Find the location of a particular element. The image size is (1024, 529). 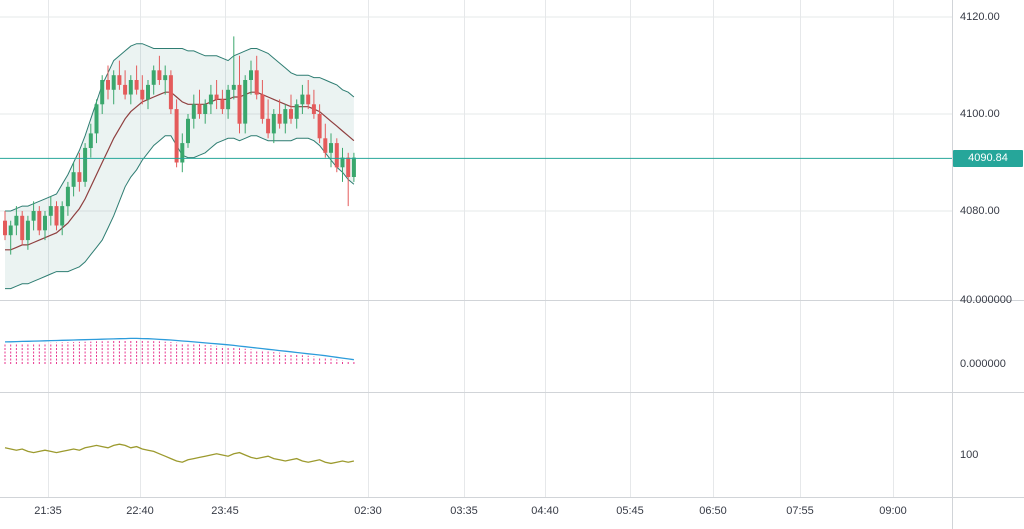

lower-indicator-panel is located at coordinates (179, 454).